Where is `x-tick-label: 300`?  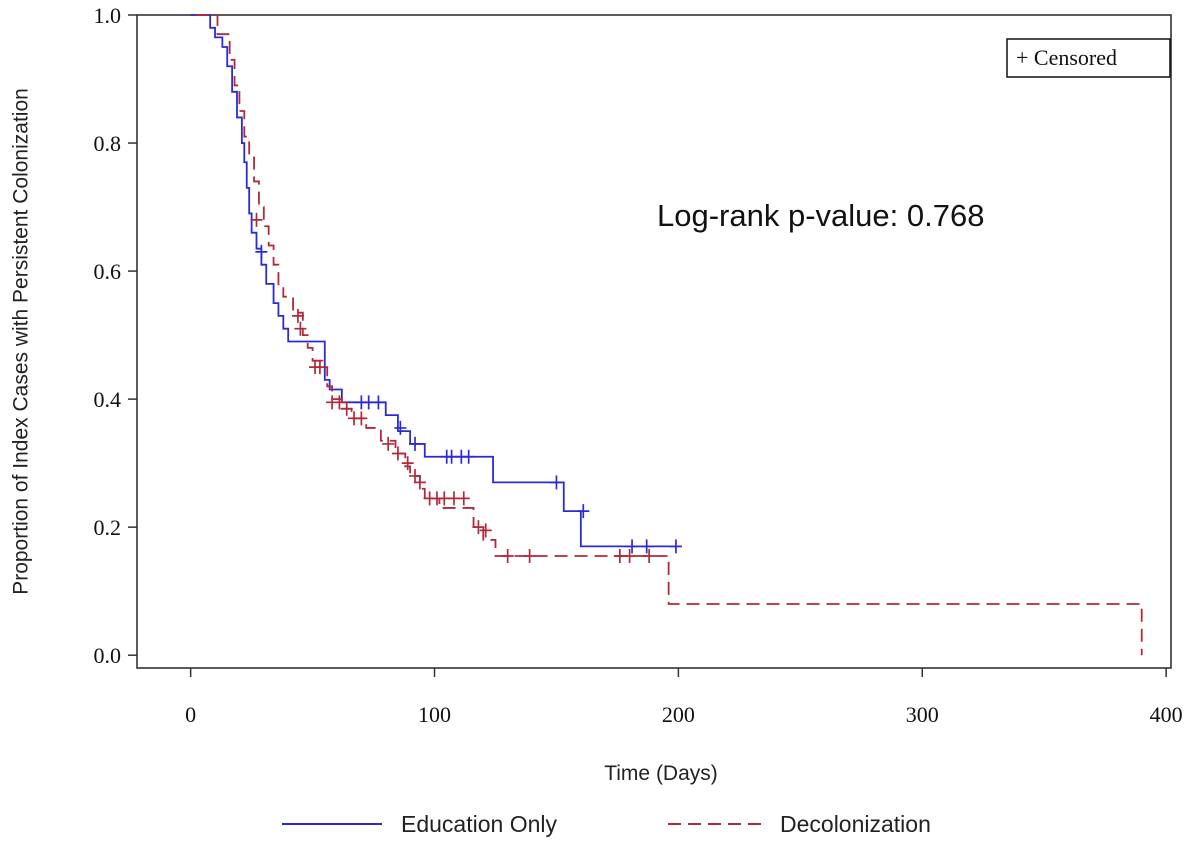 x-tick-label: 300 is located at coordinates (922, 714).